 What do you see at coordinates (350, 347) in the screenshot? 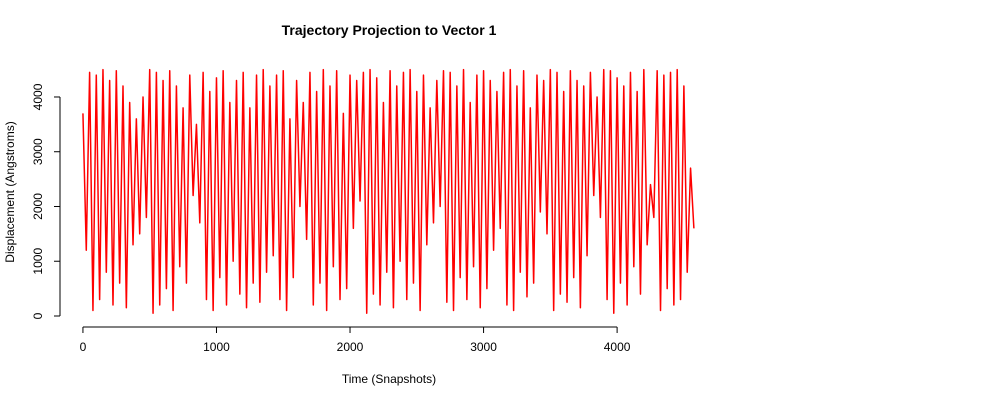
I see `x-tick-label: 2000` at bounding box center [350, 347].